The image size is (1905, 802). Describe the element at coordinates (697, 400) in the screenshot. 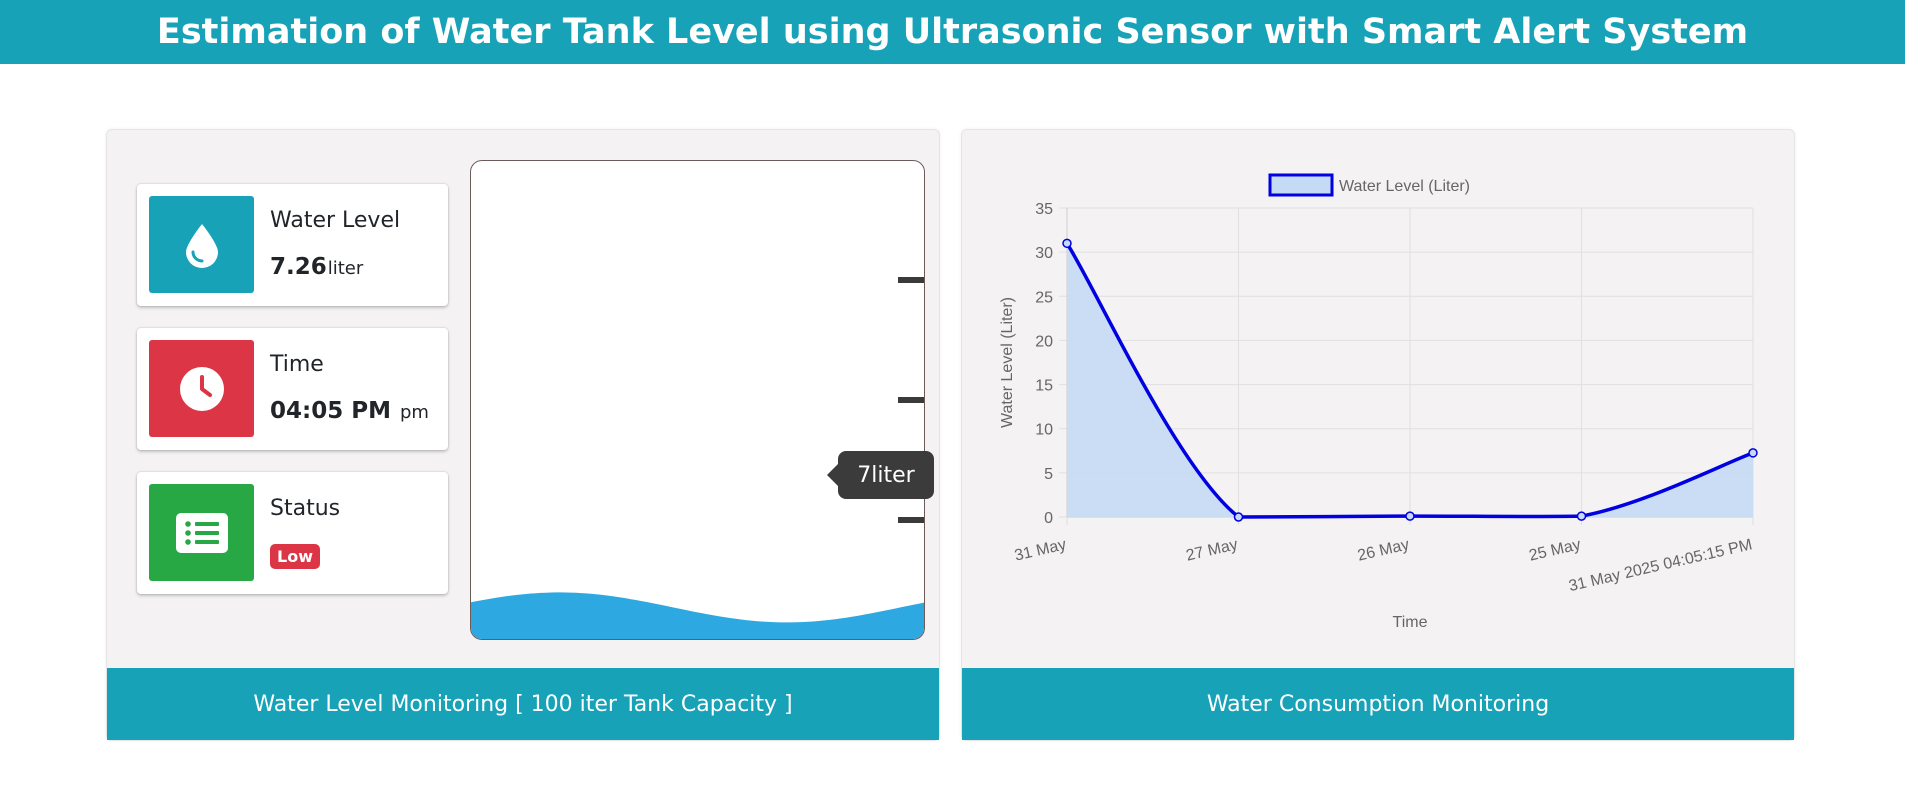

I see `water-tank` at that location.